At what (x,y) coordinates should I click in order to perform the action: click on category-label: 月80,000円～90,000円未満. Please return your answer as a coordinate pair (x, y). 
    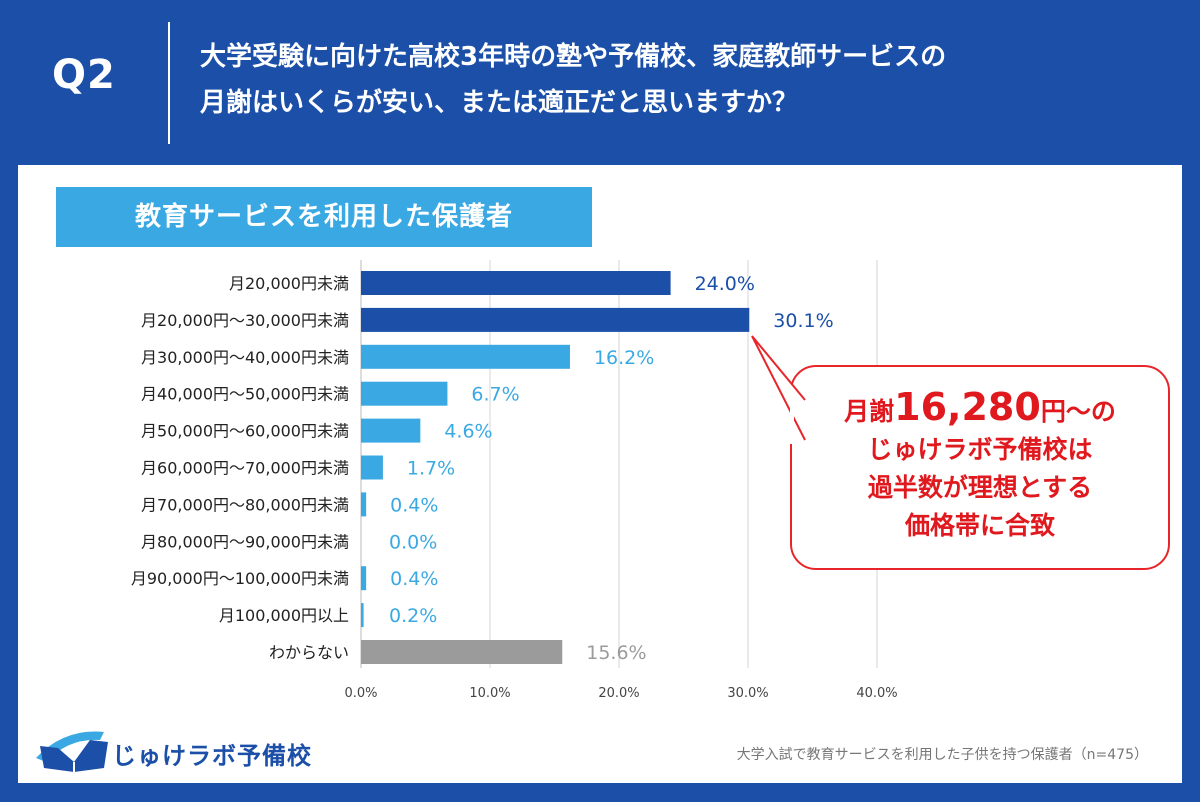
    Looking at the image, I should click on (245, 541).